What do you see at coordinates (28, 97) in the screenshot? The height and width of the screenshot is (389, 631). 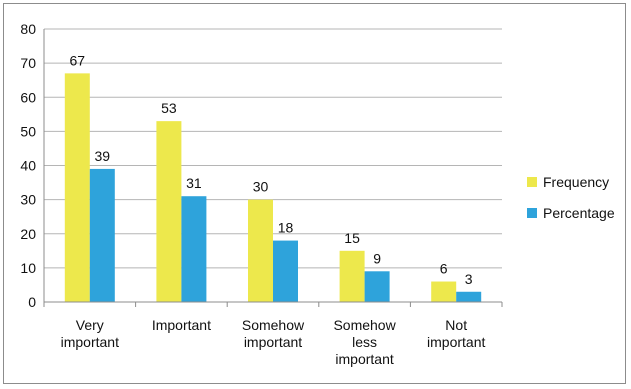 I see `y-tick-label: 60` at bounding box center [28, 97].